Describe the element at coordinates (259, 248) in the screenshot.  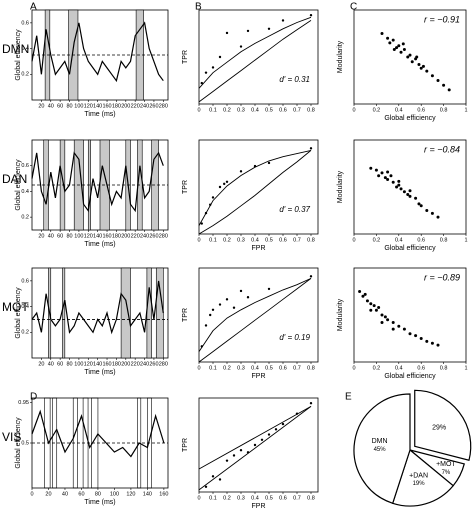
I see `x-axis-label: FPR` at that location.